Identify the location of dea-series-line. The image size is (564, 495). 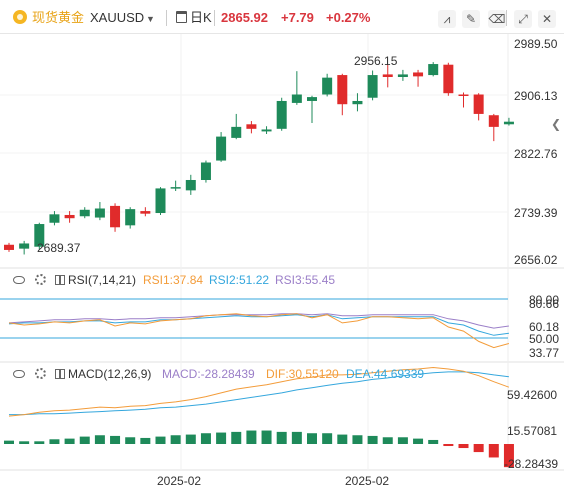
(259, 393).